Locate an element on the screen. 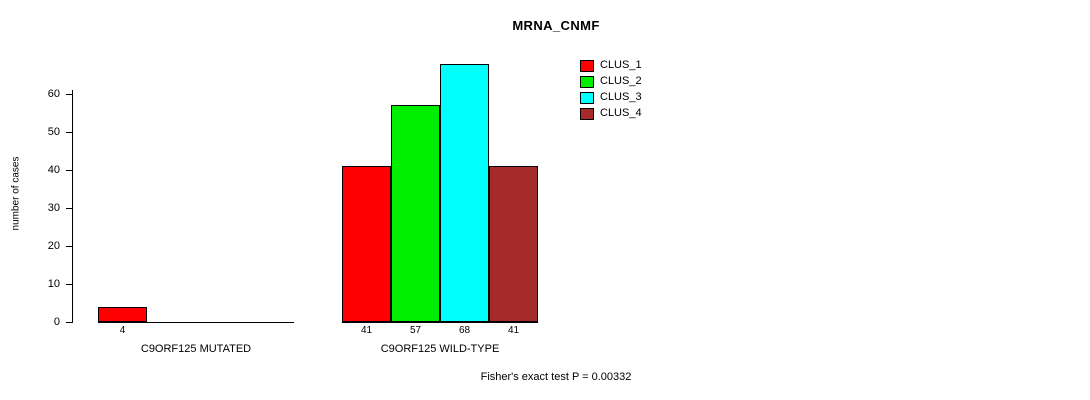 This screenshot has width=1090, height=400. y-axis-tick-label: 40 is located at coordinates (53, 170).